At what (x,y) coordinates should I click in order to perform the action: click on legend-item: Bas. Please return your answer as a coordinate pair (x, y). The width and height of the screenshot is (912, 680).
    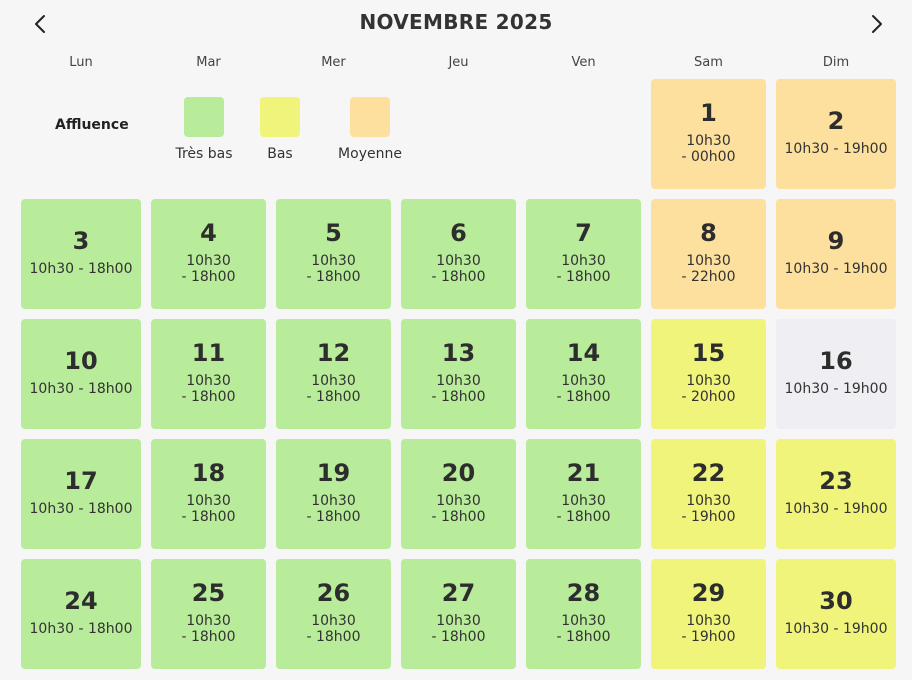
    Looking at the image, I should click on (280, 132).